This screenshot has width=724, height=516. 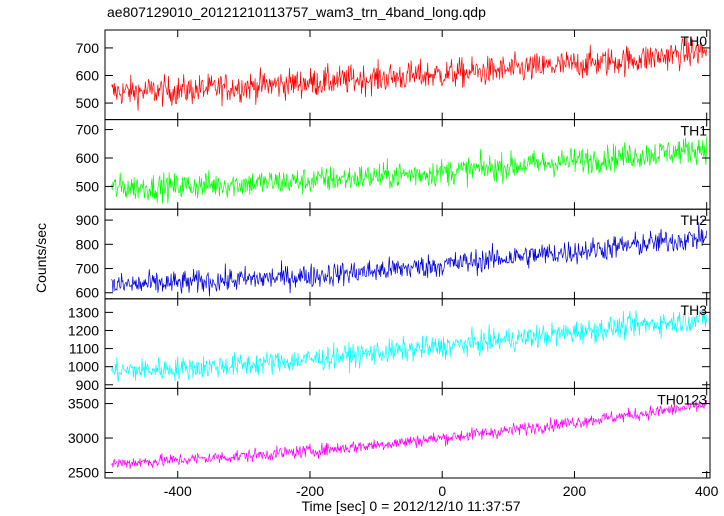 I want to click on x-tick-label: -200, so click(x=310, y=491).